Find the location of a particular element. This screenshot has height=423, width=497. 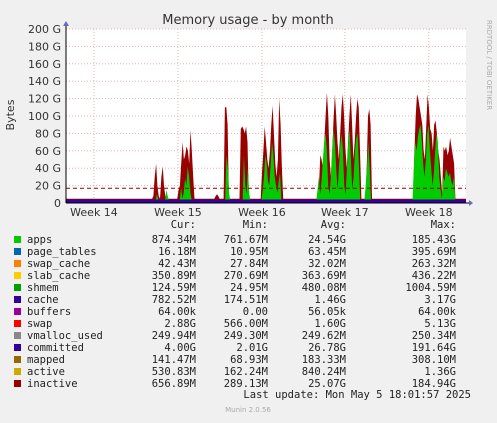

legend-value: 68.93M is located at coordinates (249, 360).